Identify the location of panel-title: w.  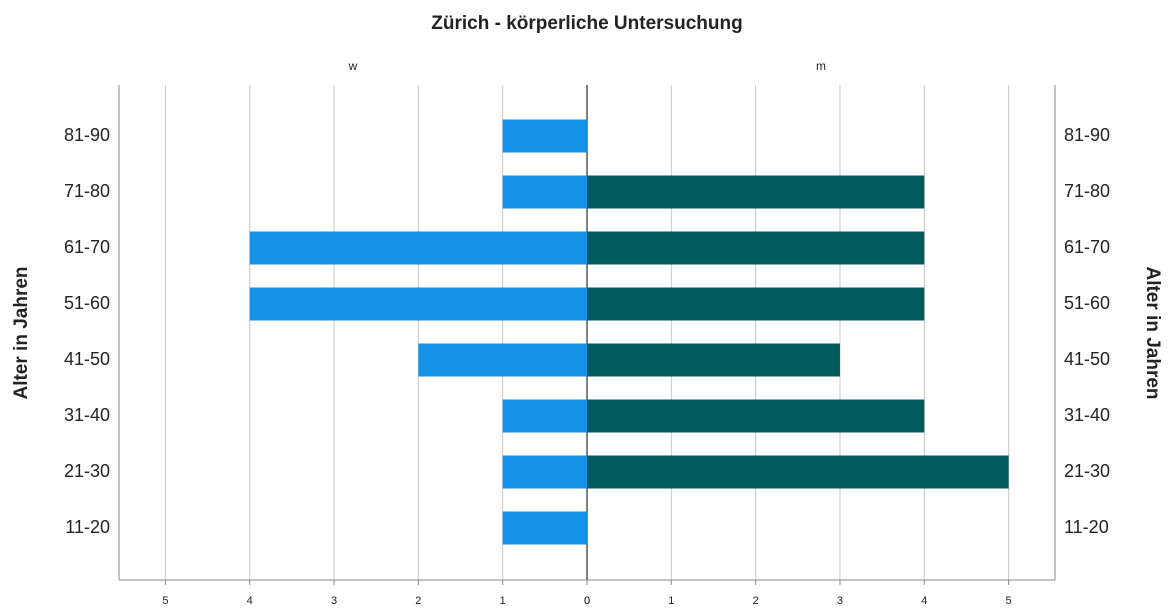
(353, 66).